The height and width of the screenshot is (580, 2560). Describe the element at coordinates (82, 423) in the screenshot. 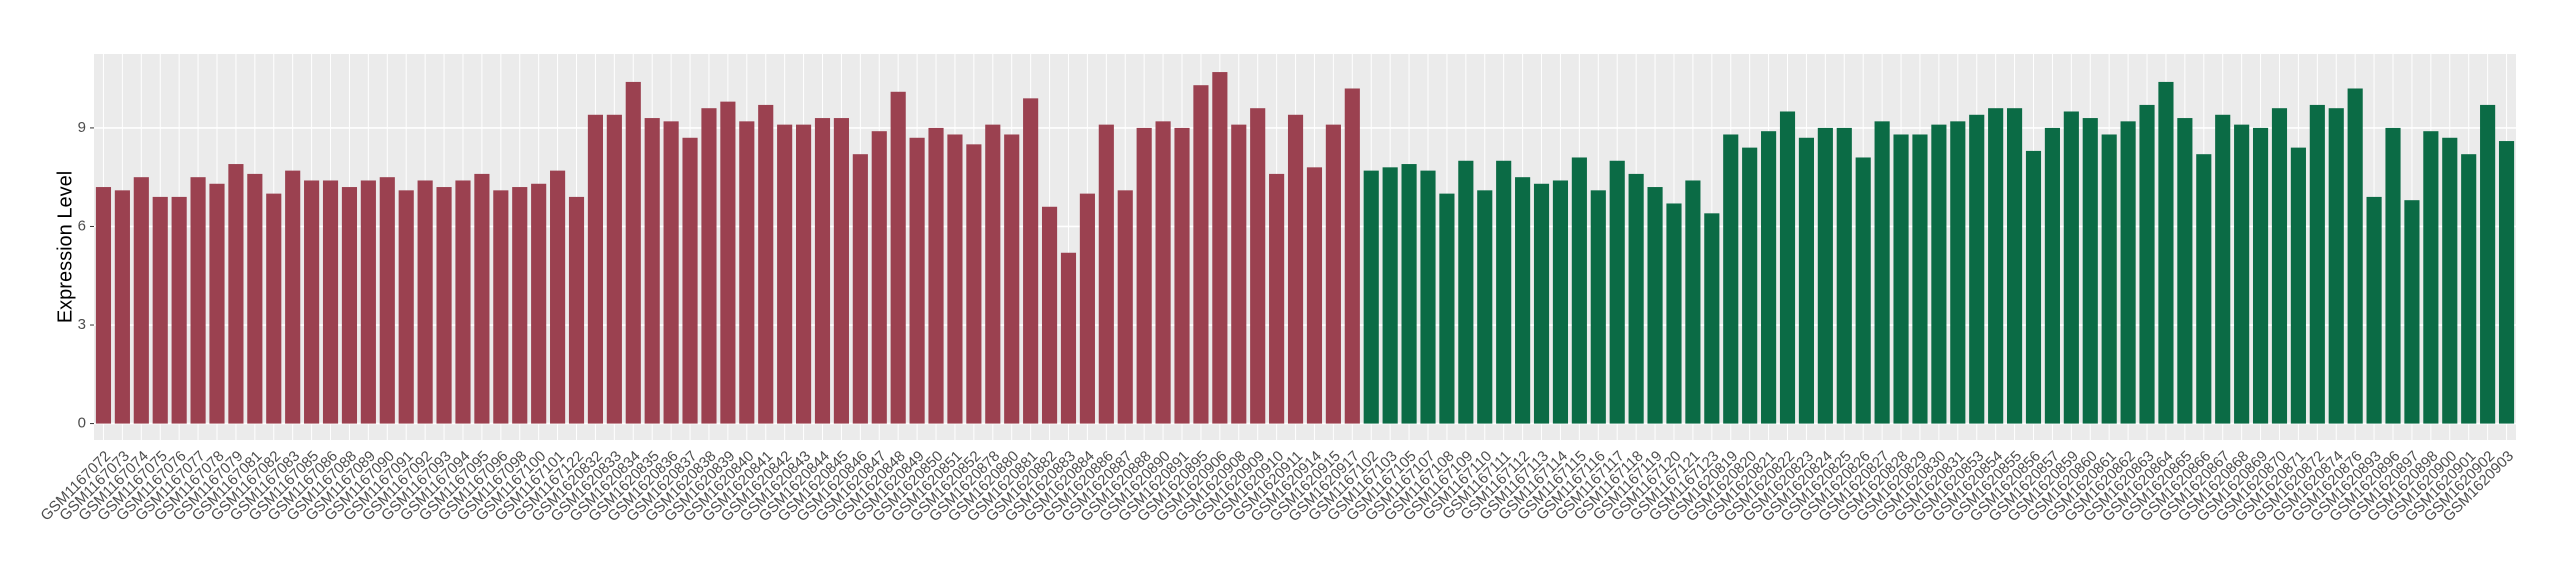

I see `y-tick-label: 0` at that location.